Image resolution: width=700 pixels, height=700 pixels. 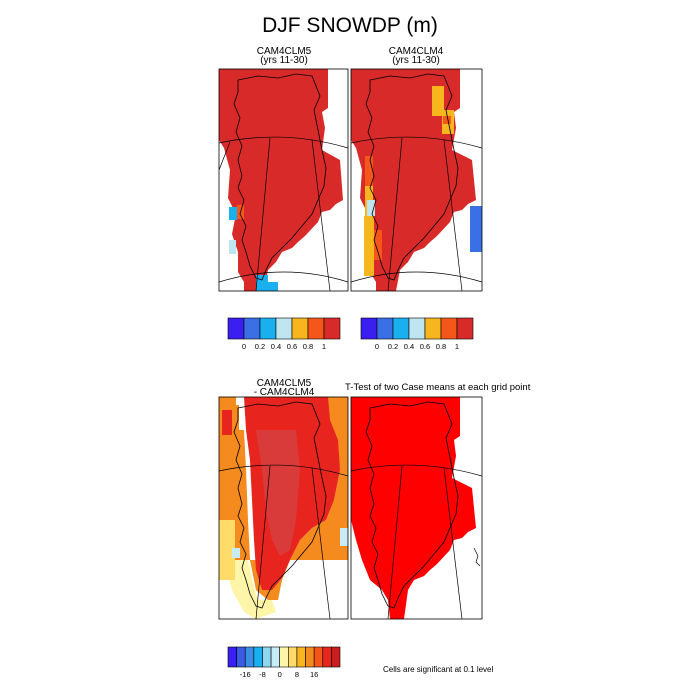 What do you see at coordinates (233, 213) in the screenshot?
I see `cell-blue` at bounding box center [233, 213].